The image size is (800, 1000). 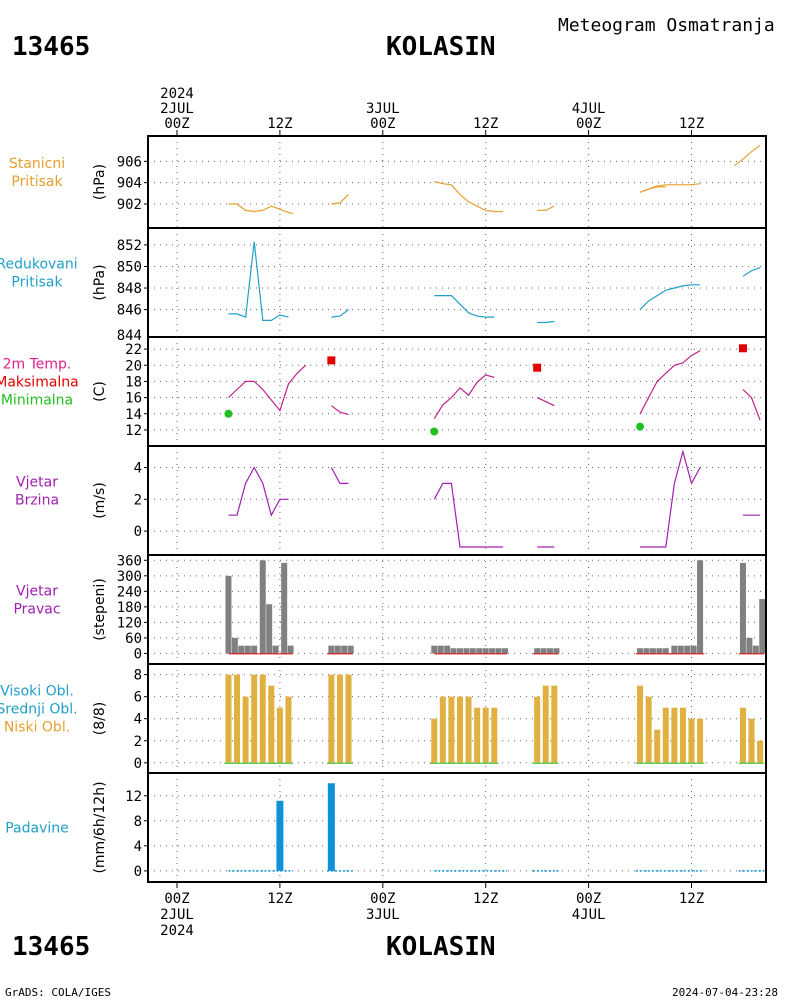 What do you see at coordinates (177, 94) in the screenshot?
I see `x-tick-label-top: 2024` at bounding box center [177, 94].